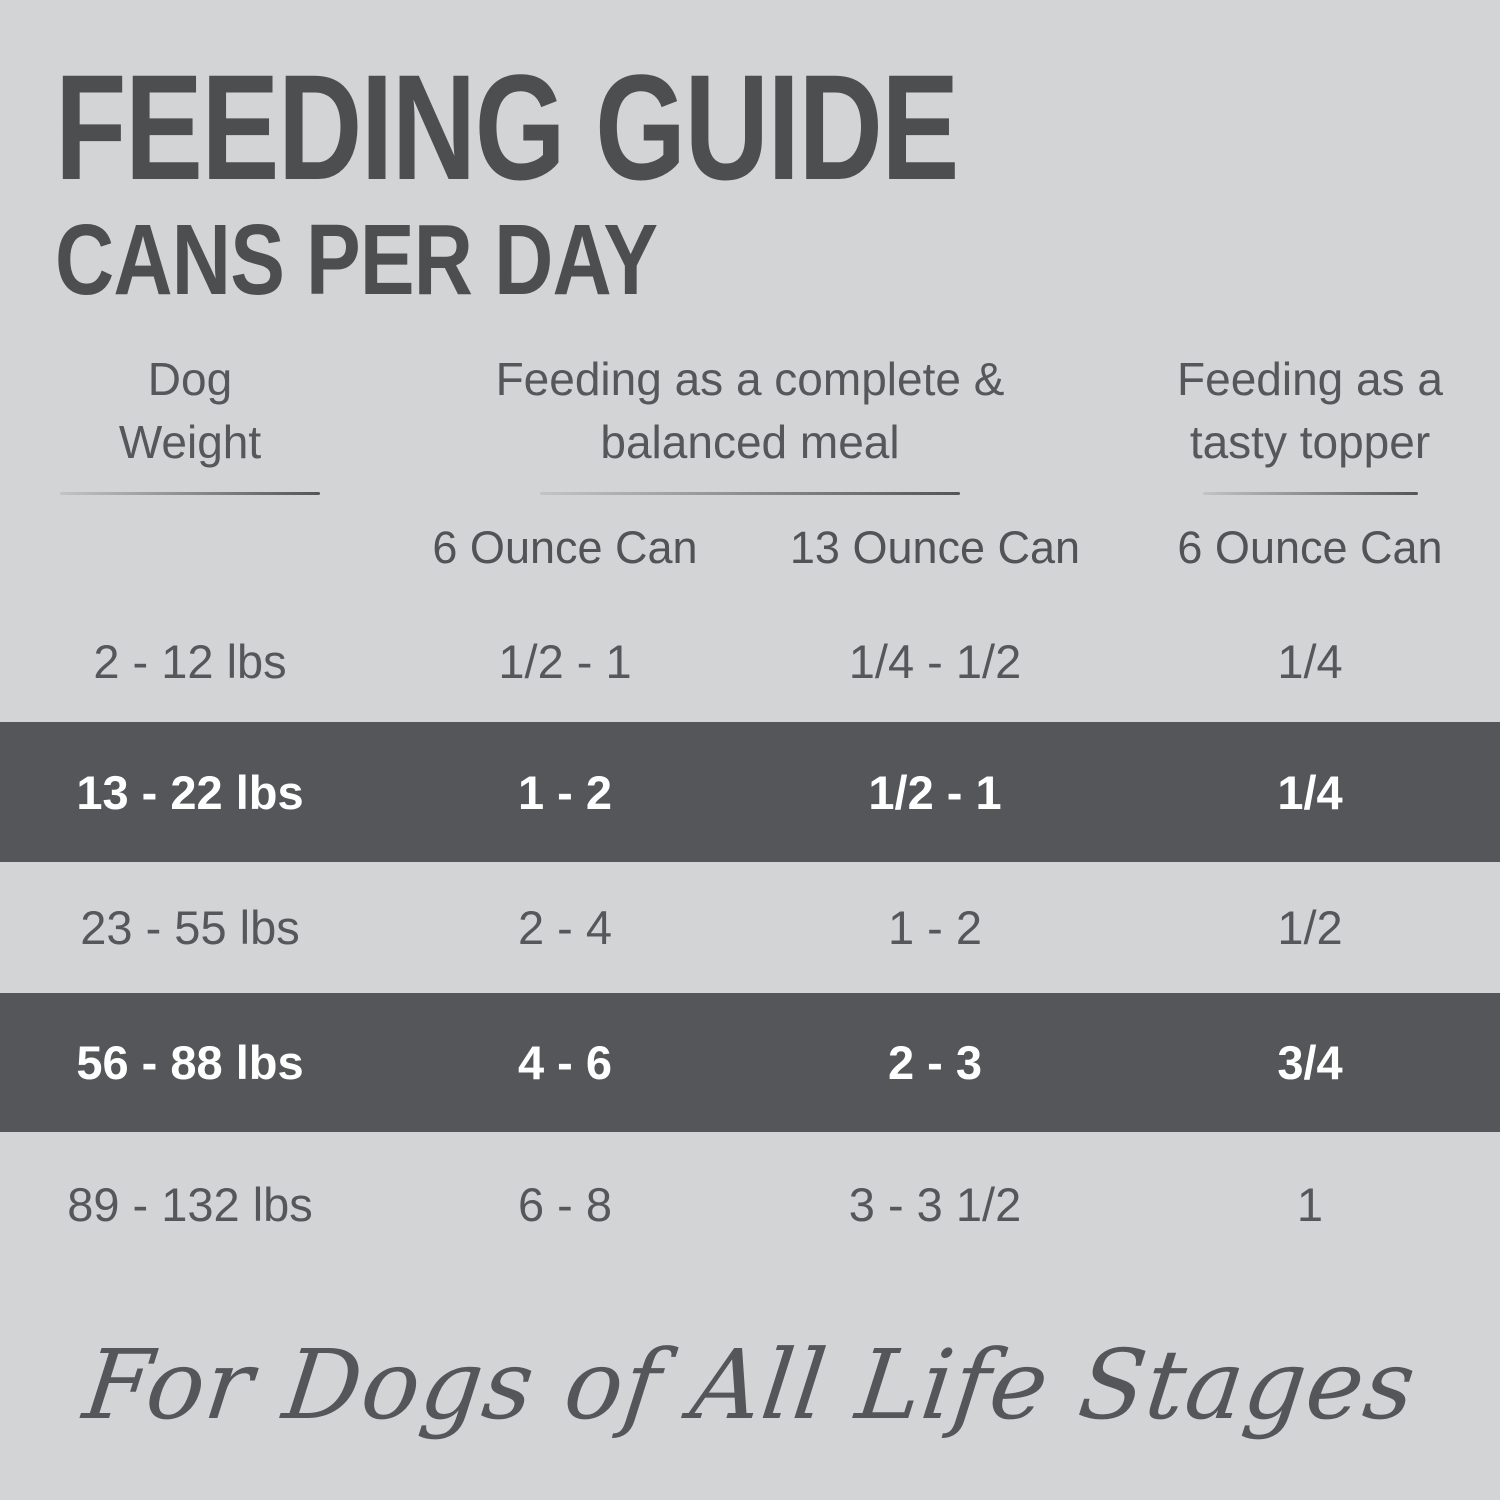 Image resolution: width=1500 pixels, height=1500 pixels. What do you see at coordinates (1310, 379) in the screenshot?
I see `header-line: Feeding as a` at bounding box center [1310, 379].